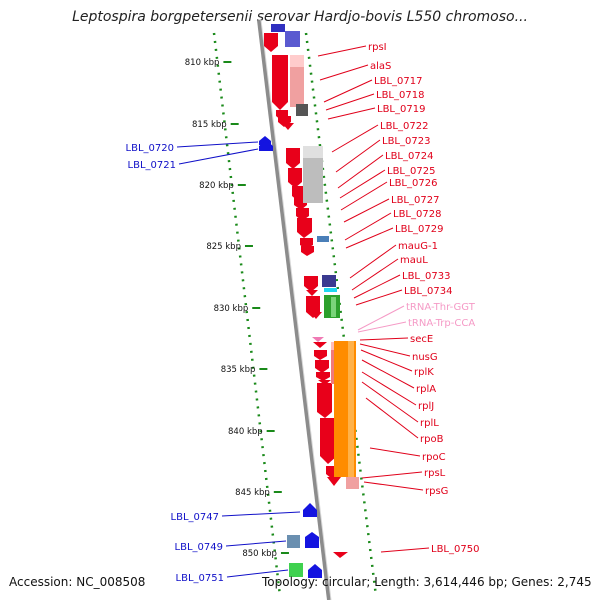  Describe the element at coordinates (238, 370) in the screenshot. I see `scale-tick-label: 835 kbp` at that location.